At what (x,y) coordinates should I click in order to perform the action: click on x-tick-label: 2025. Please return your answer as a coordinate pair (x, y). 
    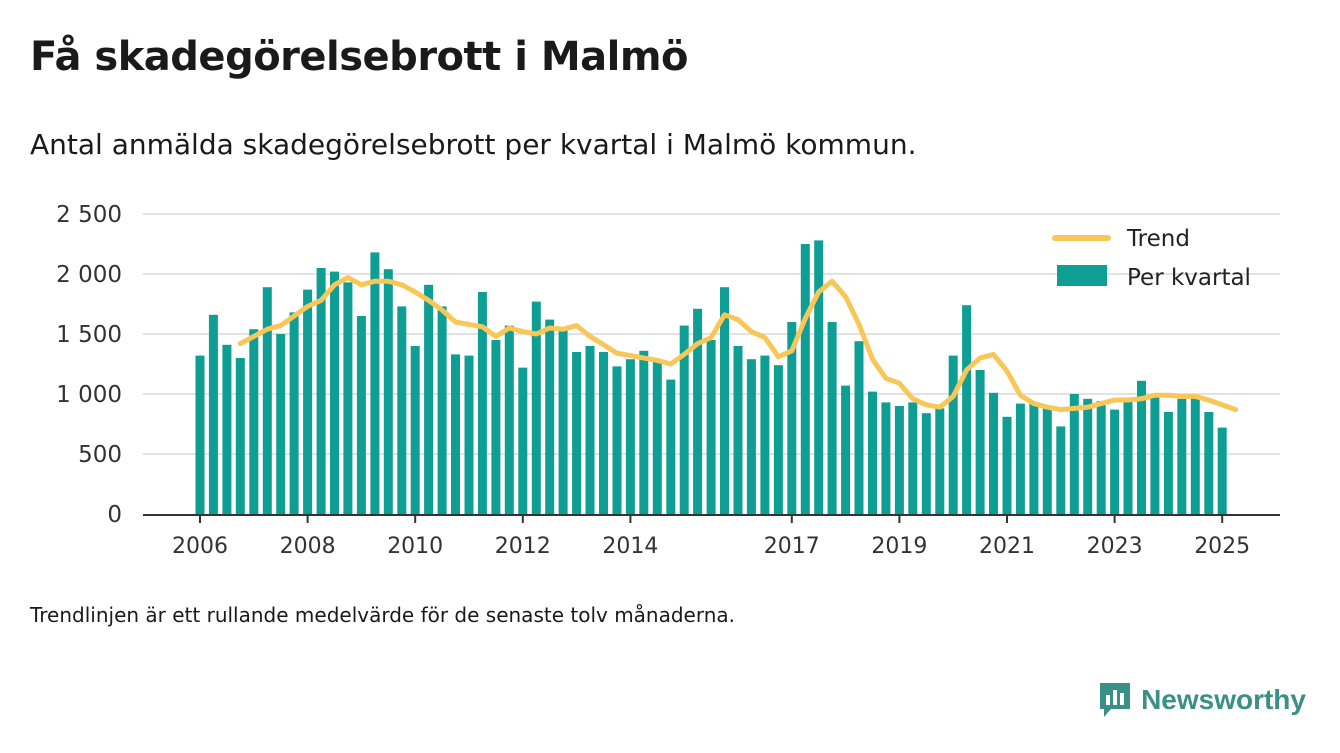
    Looking at the image, I should click on (1222, 546).